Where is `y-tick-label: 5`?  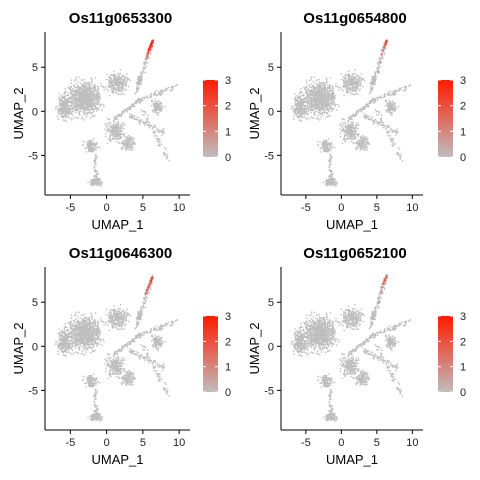 y-tick-label: 5 is located at coordinates (35, 68).